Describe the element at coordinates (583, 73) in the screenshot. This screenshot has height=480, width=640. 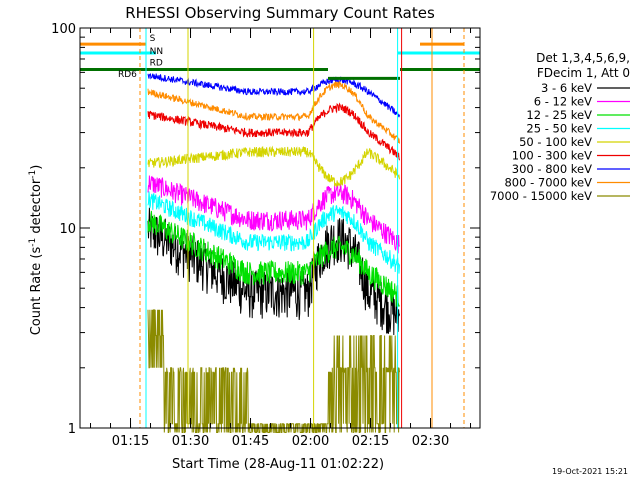
I see `legend-header-decimation: FDecim 1, Att 0` at that location.